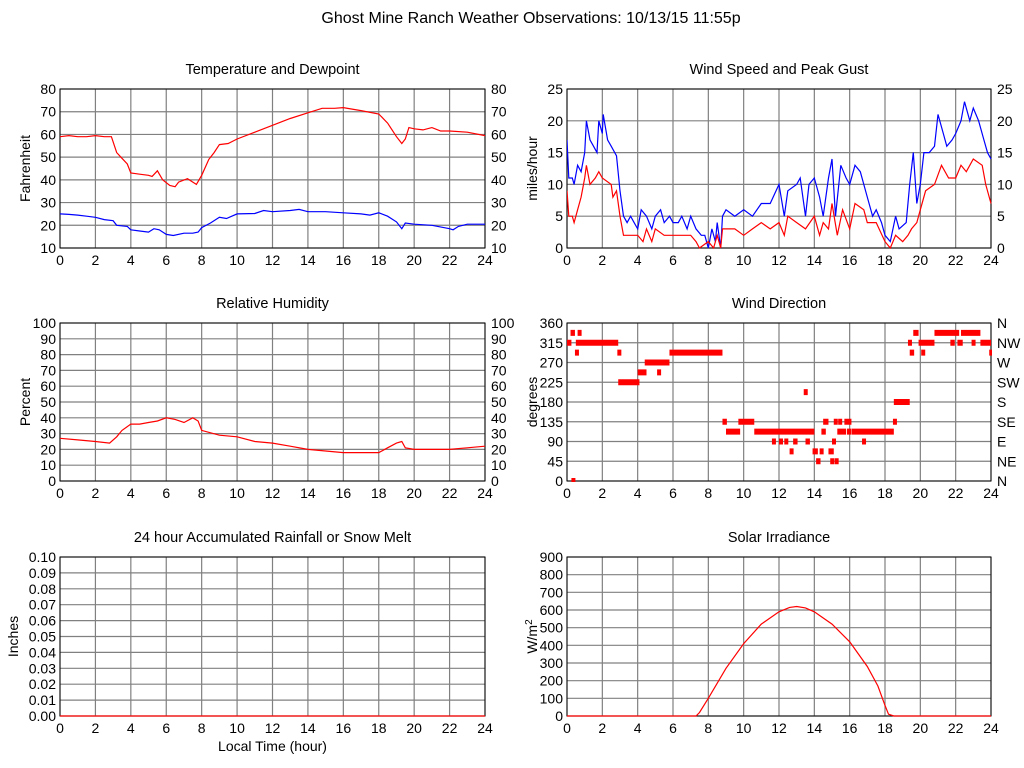 This screenshot has width=1024, height=768. What do you see at coordinates (991, 260) in the screenshot?
I see `x-tick-label: 24` at bounding box center [991, 260].